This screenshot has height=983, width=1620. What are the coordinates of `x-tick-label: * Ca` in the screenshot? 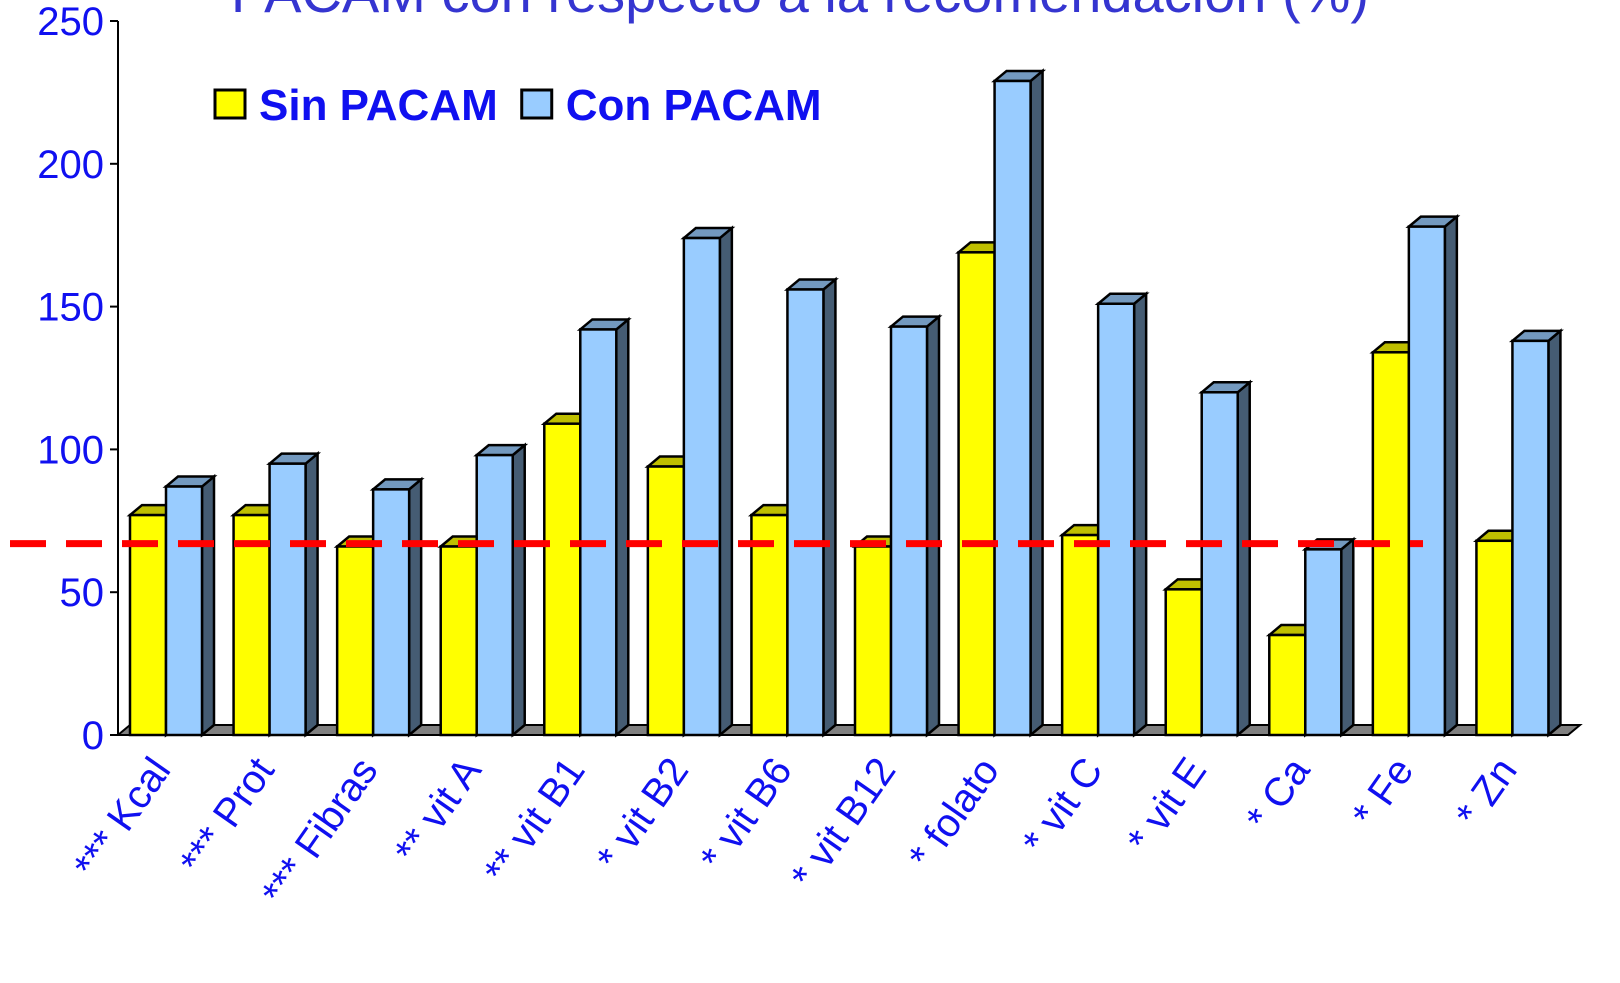 It's located at (1278, 794).